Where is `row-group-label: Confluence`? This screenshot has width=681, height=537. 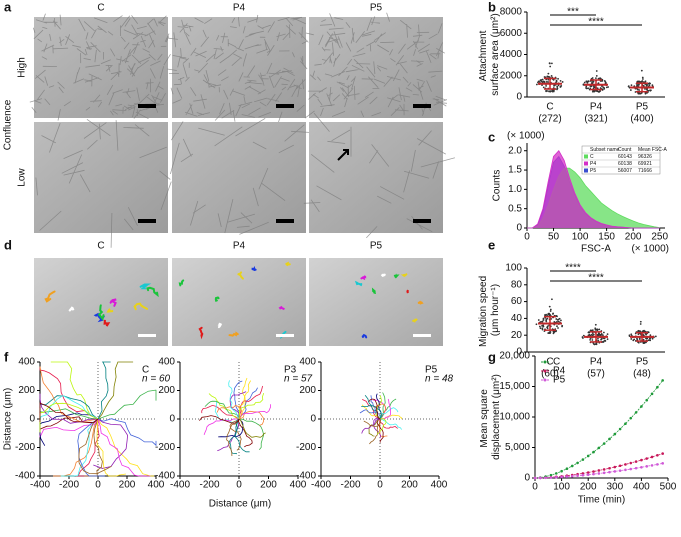 row-group-label: Confluence is located at coordinates (8, 124).